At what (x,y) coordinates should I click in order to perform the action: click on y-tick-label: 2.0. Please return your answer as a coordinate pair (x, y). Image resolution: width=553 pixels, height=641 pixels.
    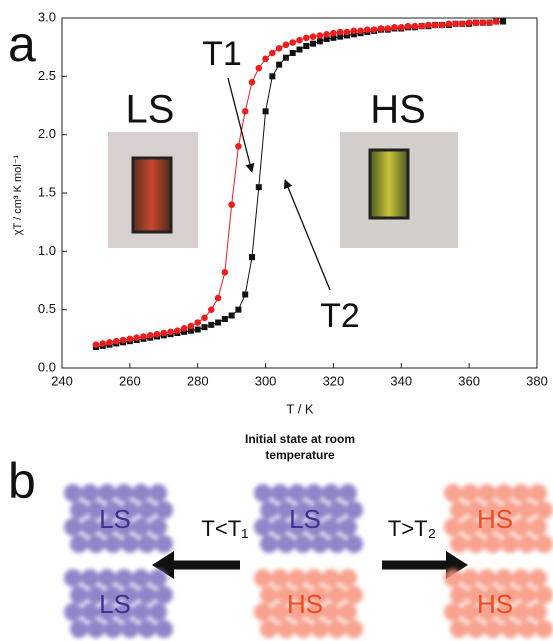
    Looking at the image, I should click on (47, 133).